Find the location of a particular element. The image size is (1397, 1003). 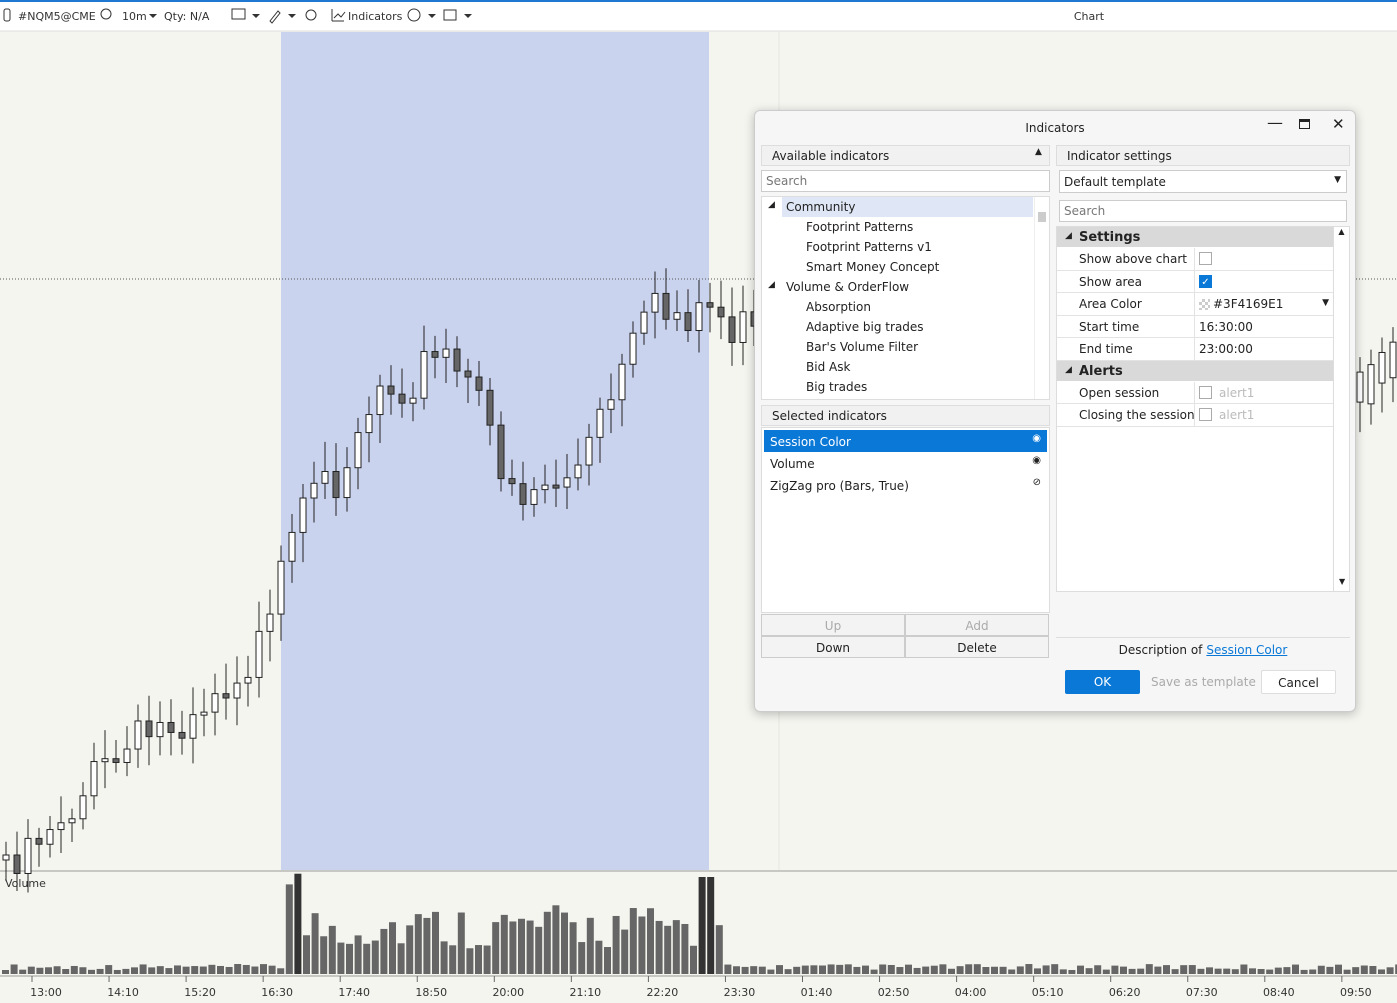

indicators-button: Indicators is located at coordinates (375, 16).